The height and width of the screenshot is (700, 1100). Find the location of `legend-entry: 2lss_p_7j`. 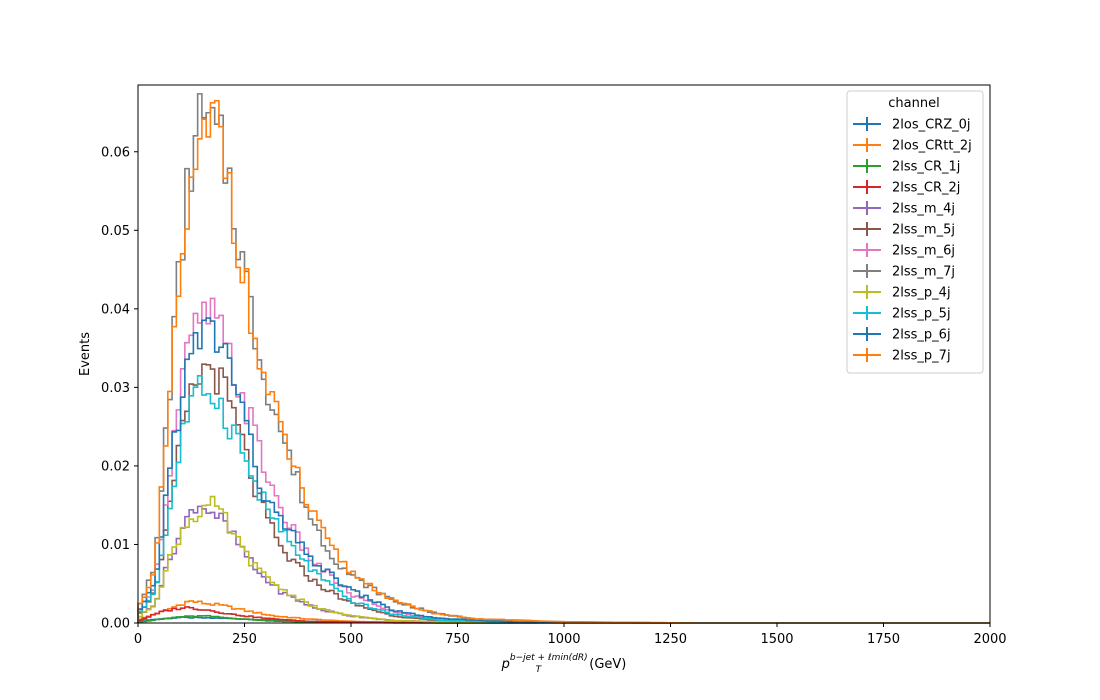

legend-entry: 2lss_p_7j is located at coordinates (902, 356).